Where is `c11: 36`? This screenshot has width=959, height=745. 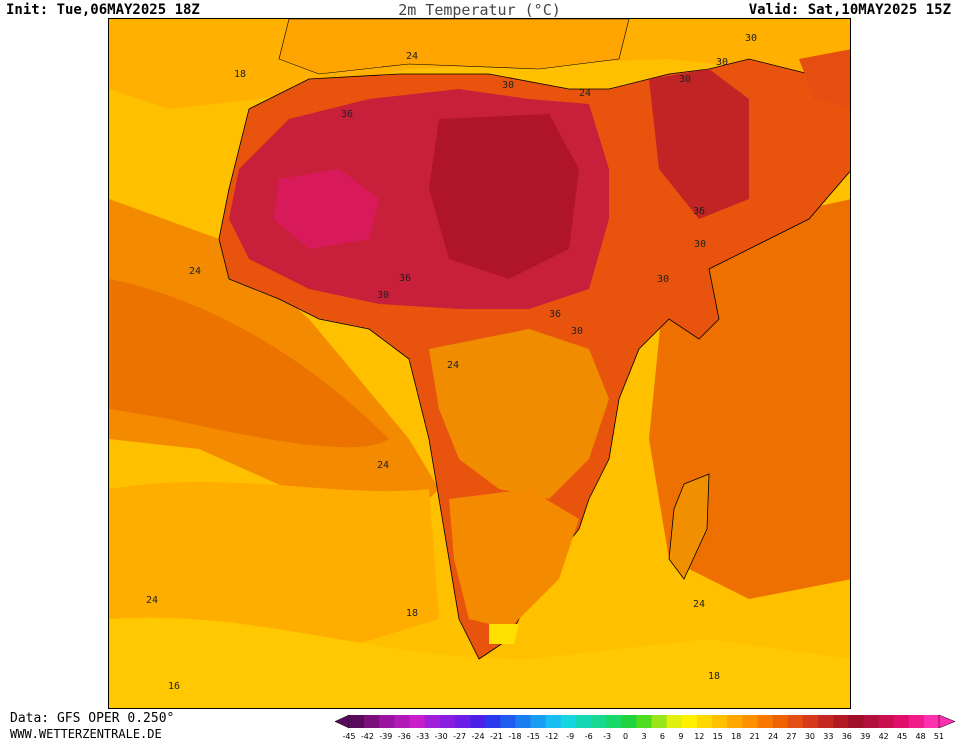 c11: 36 is located at coordinates (405, 278).